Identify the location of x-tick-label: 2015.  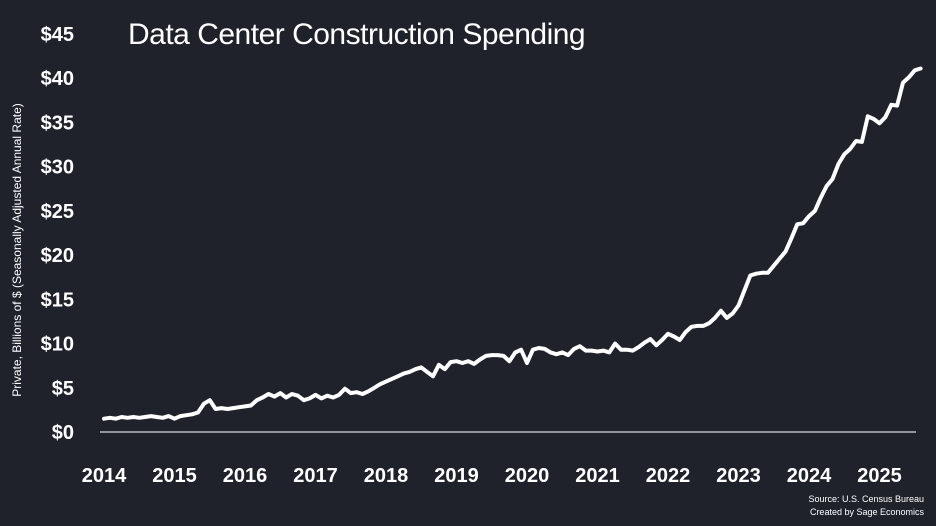
(174, 476).